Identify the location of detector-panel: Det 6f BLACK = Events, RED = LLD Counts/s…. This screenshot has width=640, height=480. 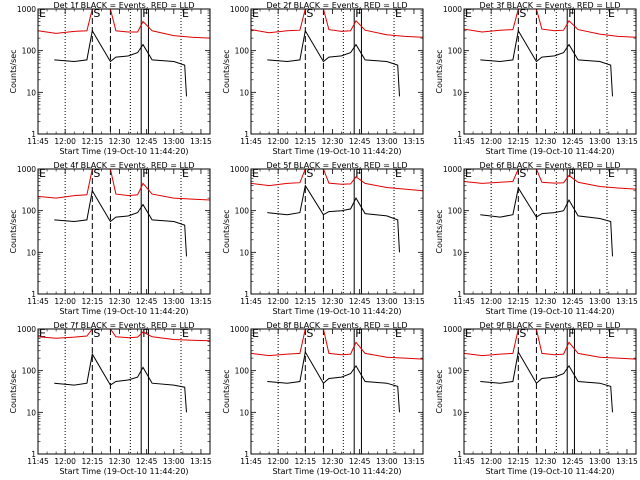
(536, 238).